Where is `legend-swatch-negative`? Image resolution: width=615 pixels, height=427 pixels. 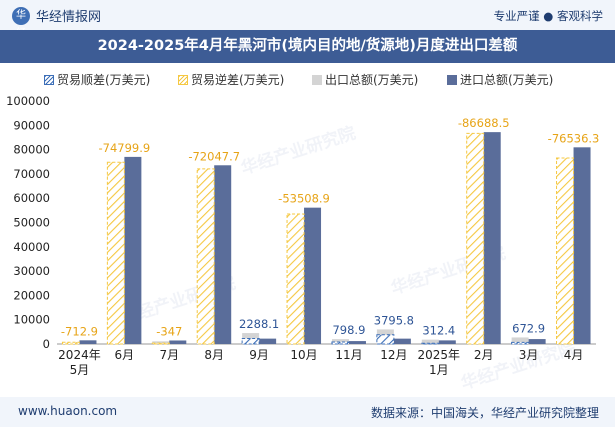
legend-swatch-negative is located at coordinates (183, 79).